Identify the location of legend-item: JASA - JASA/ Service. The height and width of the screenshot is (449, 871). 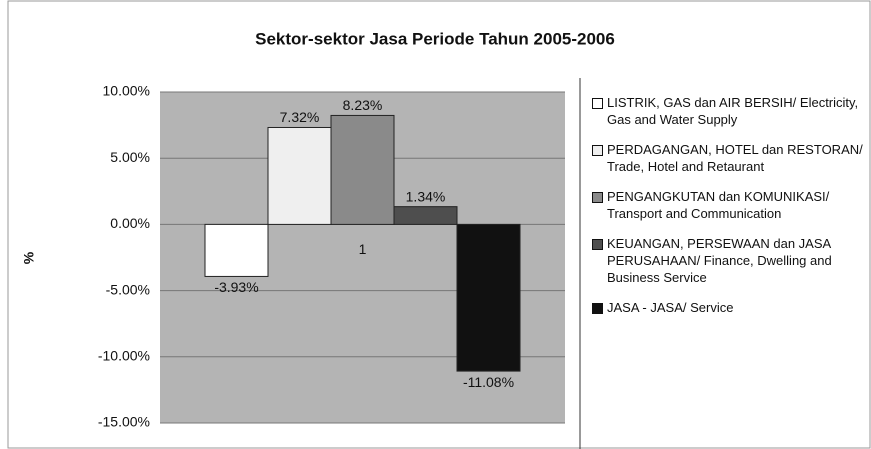
(728, 307).